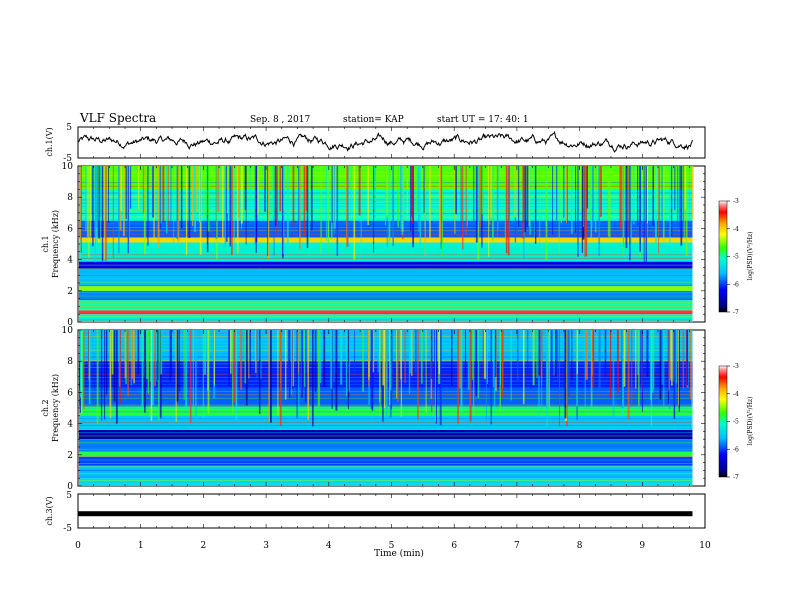 This screenshot has width=792, height=612. What do you see at coordinates (68, 331) in the screenshot?
I see `frequency-tick-label: 10` at bounding box center [68, 331].